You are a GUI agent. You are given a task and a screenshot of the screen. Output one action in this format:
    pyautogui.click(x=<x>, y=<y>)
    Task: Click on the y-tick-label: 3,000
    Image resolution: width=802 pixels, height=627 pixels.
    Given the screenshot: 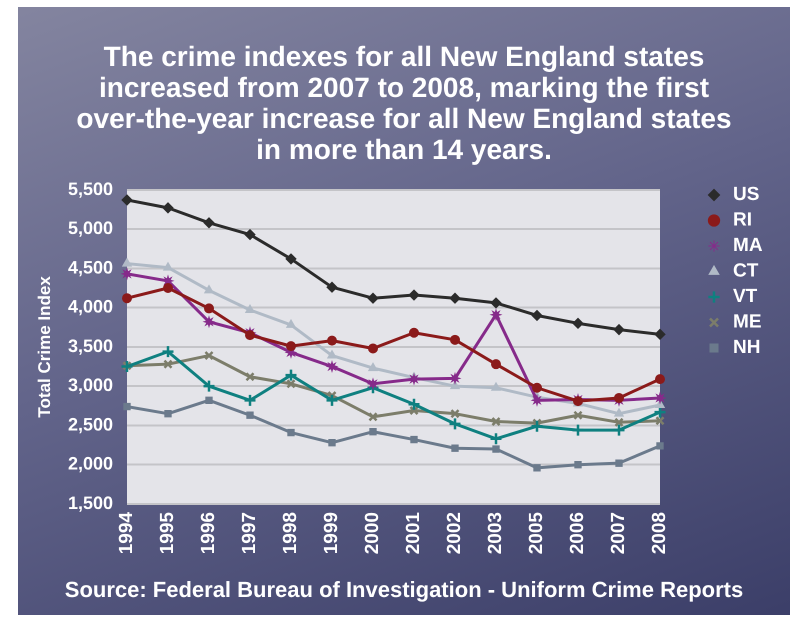 What is the action you would take?
    pyautogui.click(x=90, y=385)
    